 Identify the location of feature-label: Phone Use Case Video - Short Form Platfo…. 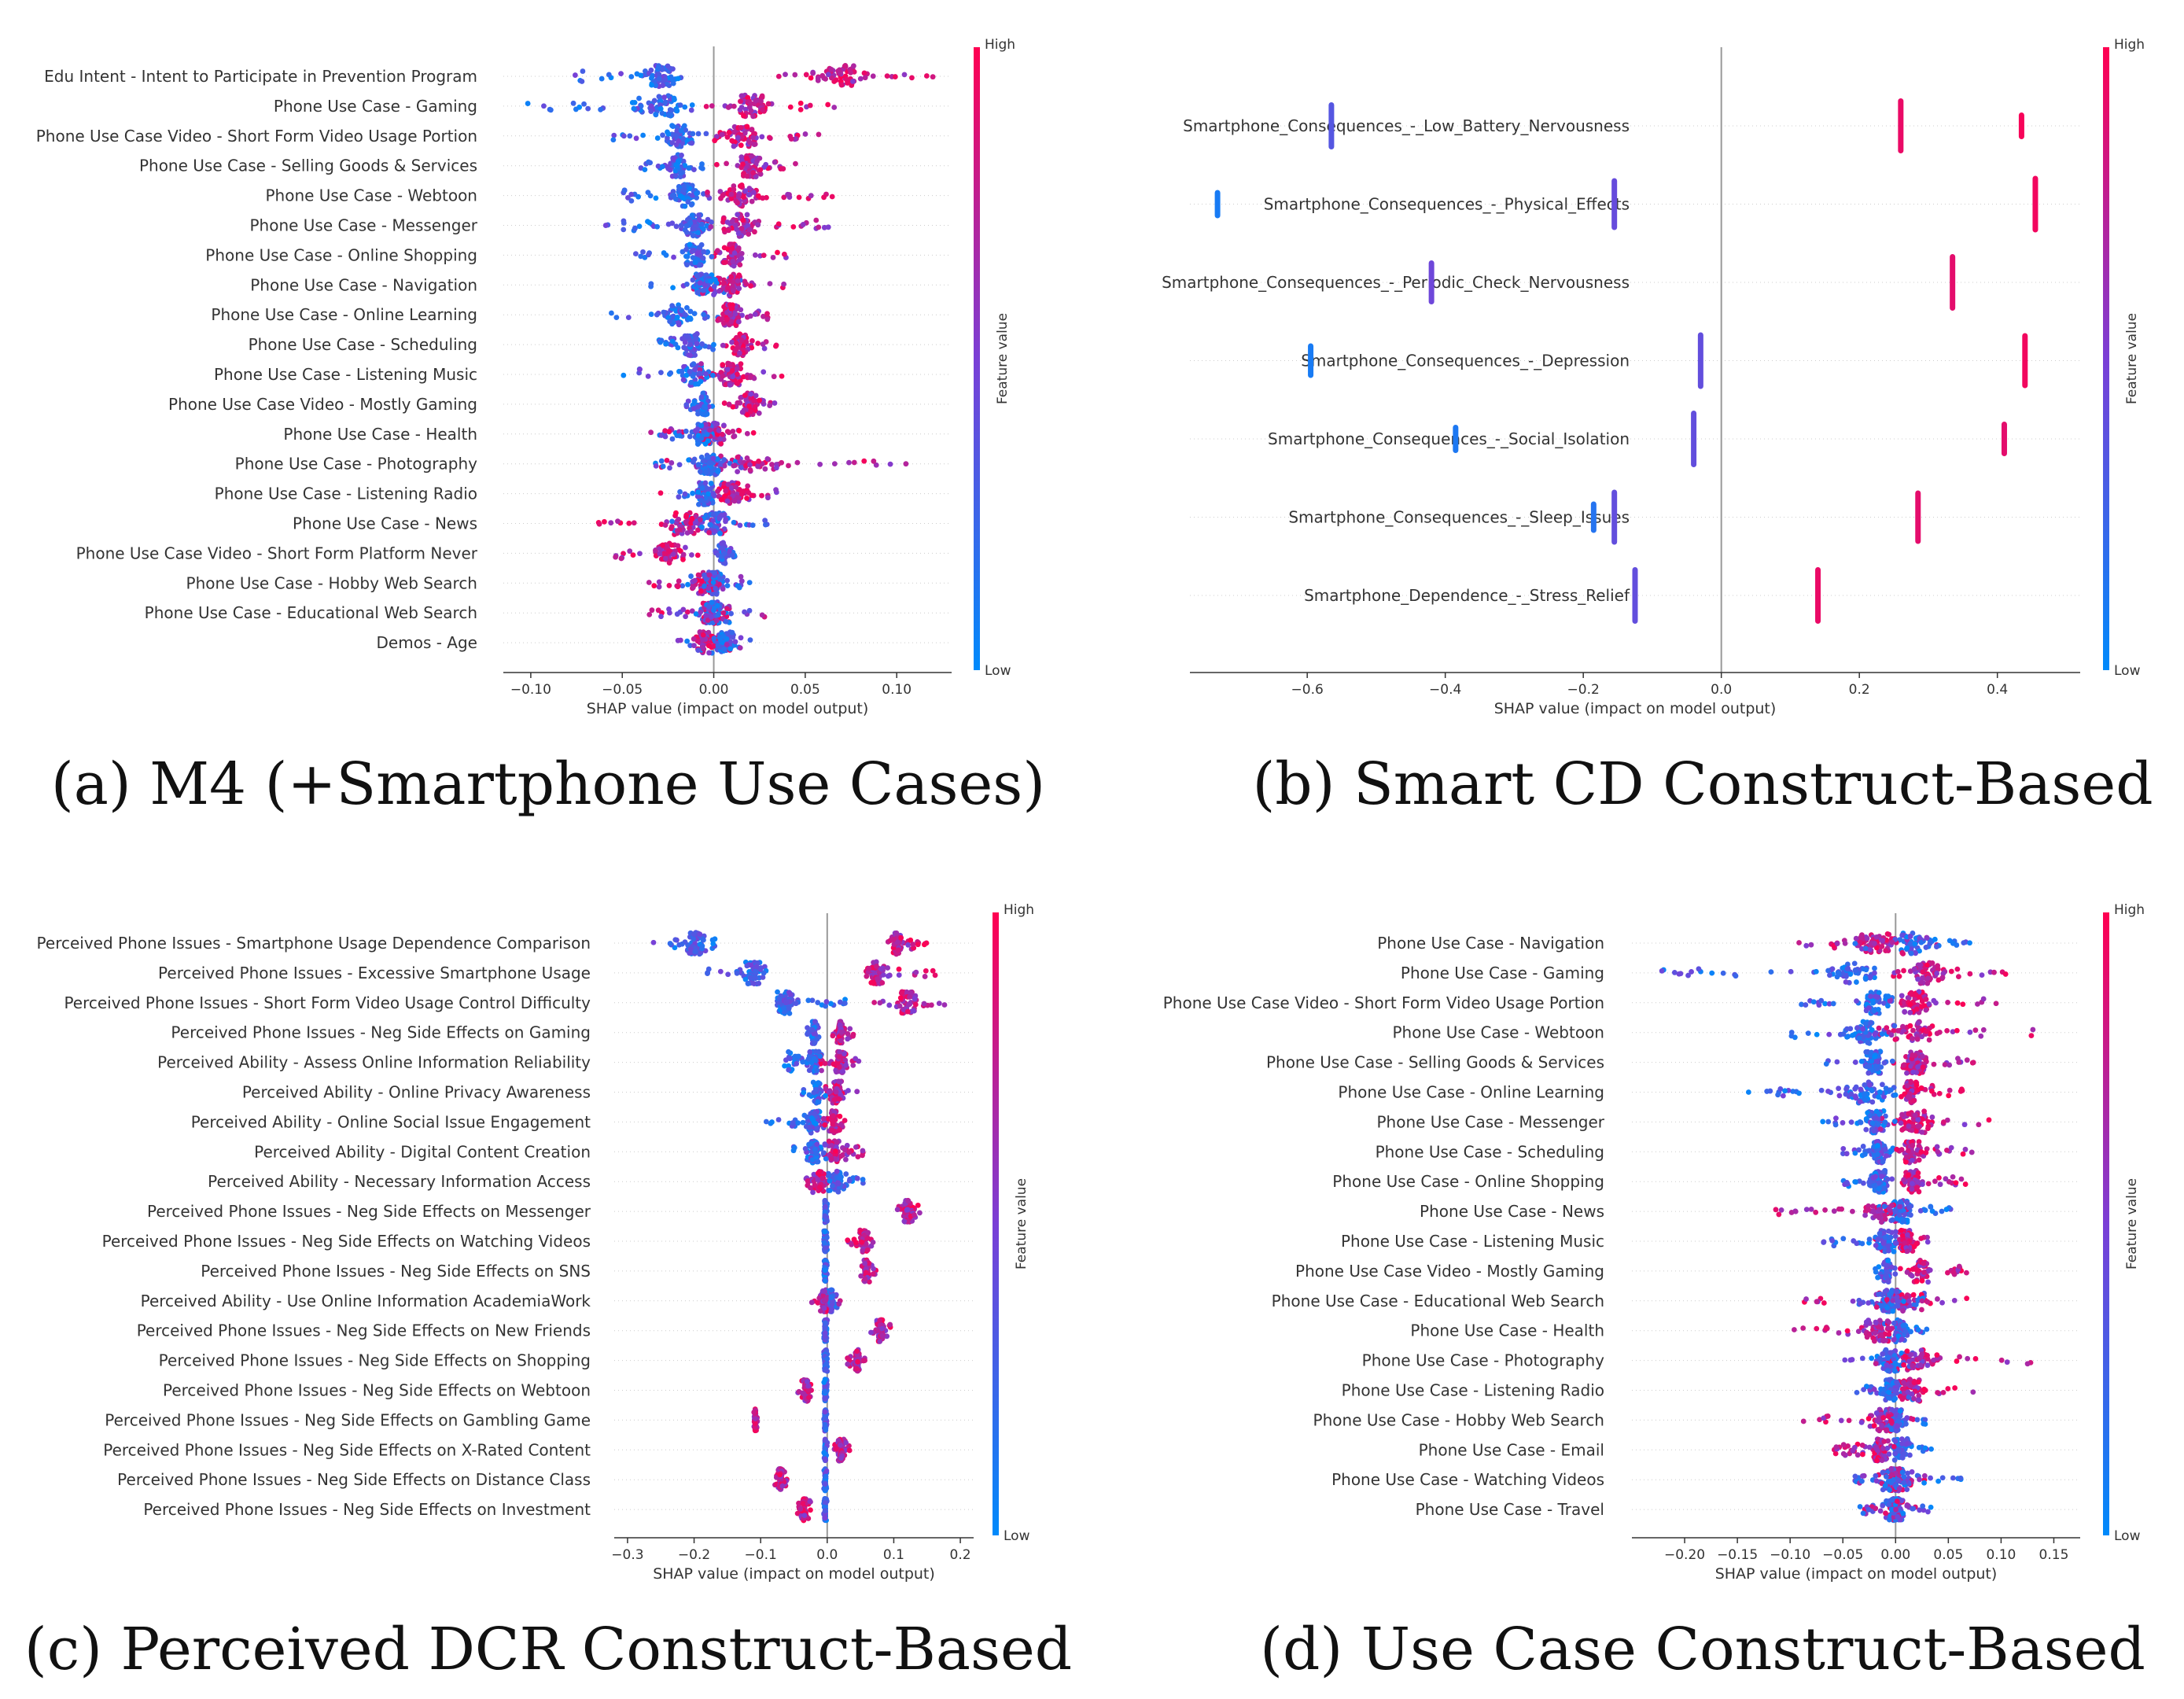
(277, 553).